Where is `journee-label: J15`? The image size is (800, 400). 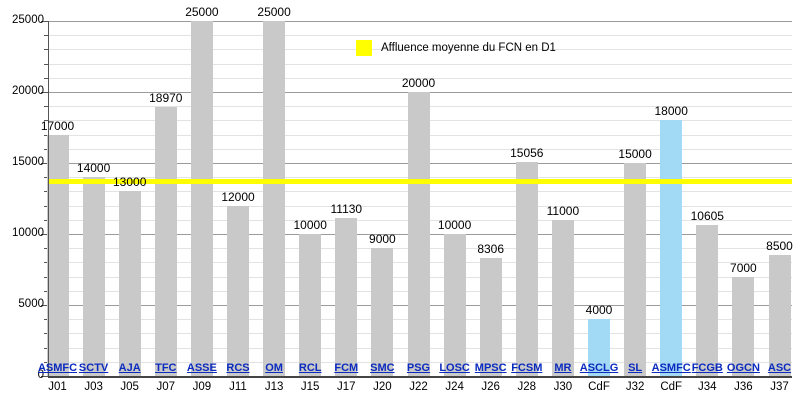 journee-label: J15 is located at coordinates (310, 387).